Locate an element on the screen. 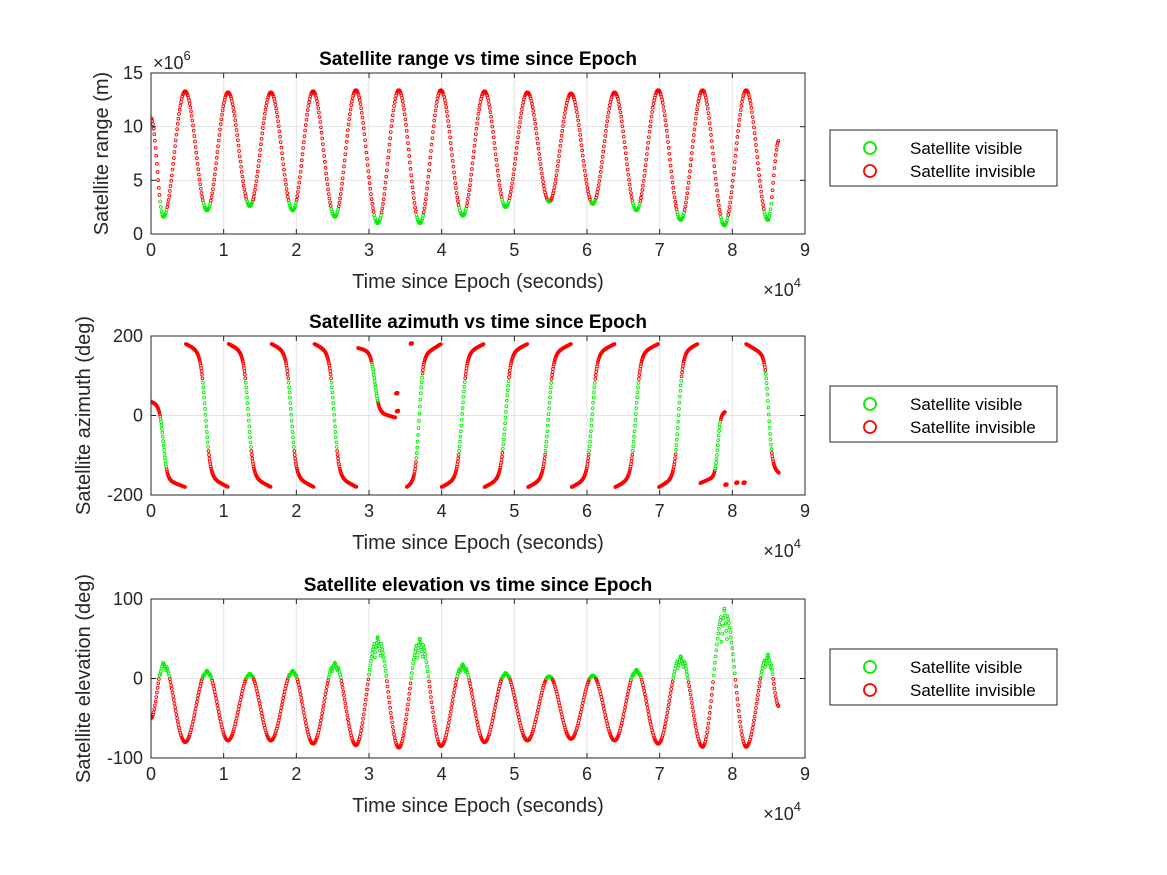 Image resolution: width=1167 pixels, height=875 pixels. y-exponent-label: ×10⁶ is located at coordinates (172, 60).